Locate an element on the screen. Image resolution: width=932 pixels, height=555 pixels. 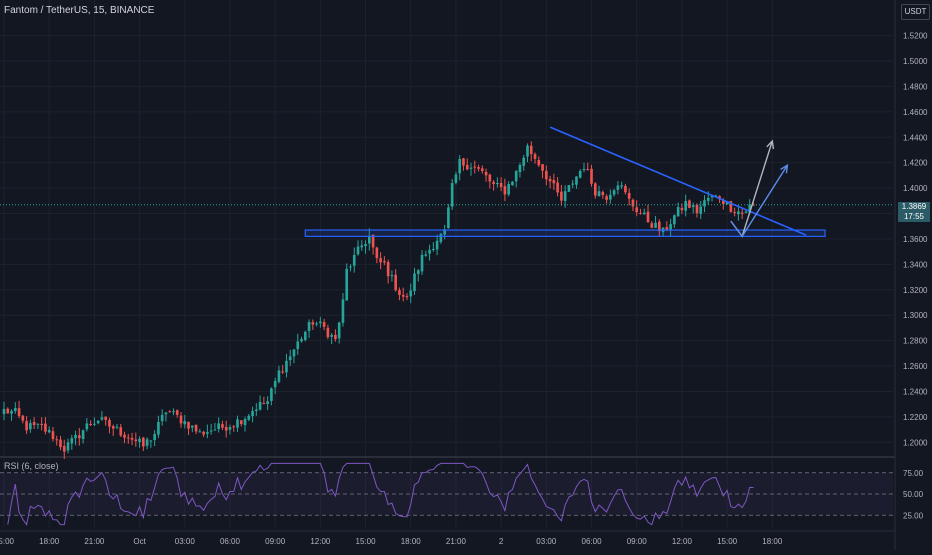
price-tick-label: 1.4400 is located at coordinates (915, 137).